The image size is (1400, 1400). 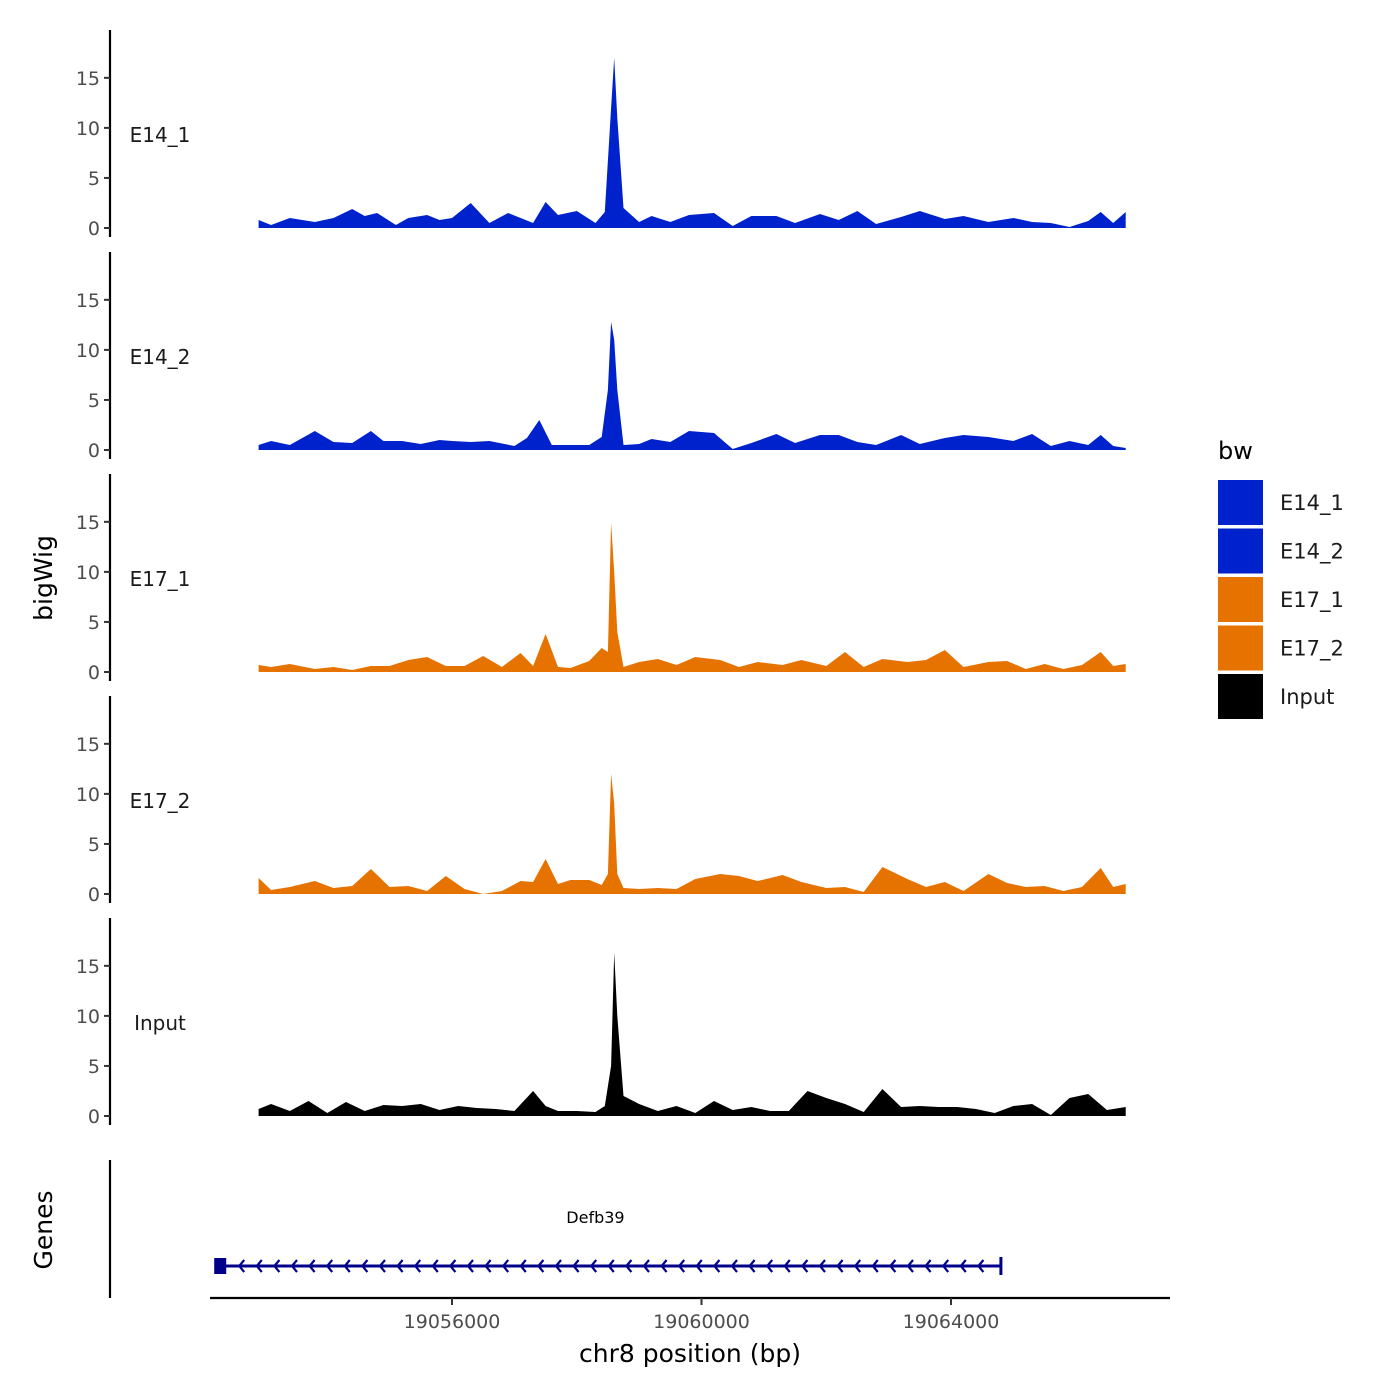 I want to click on y-axis-title: bigWig, so click(x=43, y=578).